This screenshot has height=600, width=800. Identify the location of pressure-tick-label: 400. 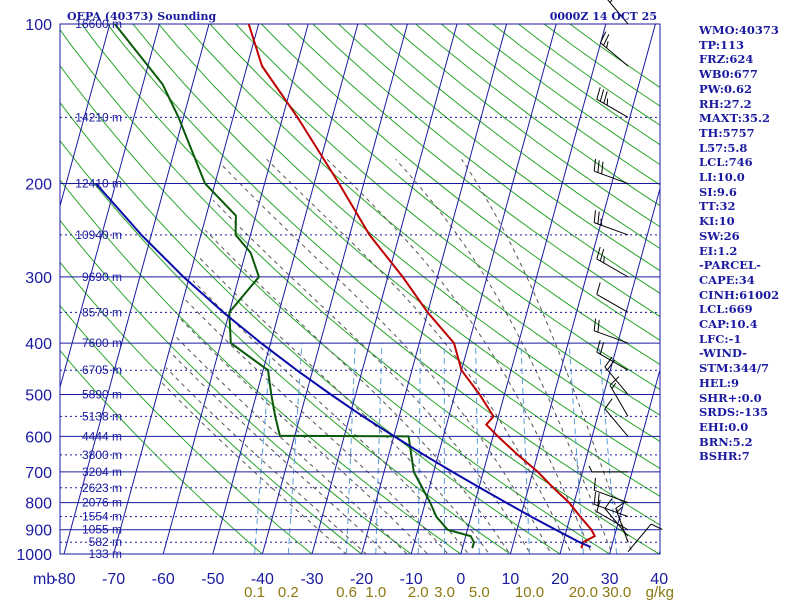
(38, 344).